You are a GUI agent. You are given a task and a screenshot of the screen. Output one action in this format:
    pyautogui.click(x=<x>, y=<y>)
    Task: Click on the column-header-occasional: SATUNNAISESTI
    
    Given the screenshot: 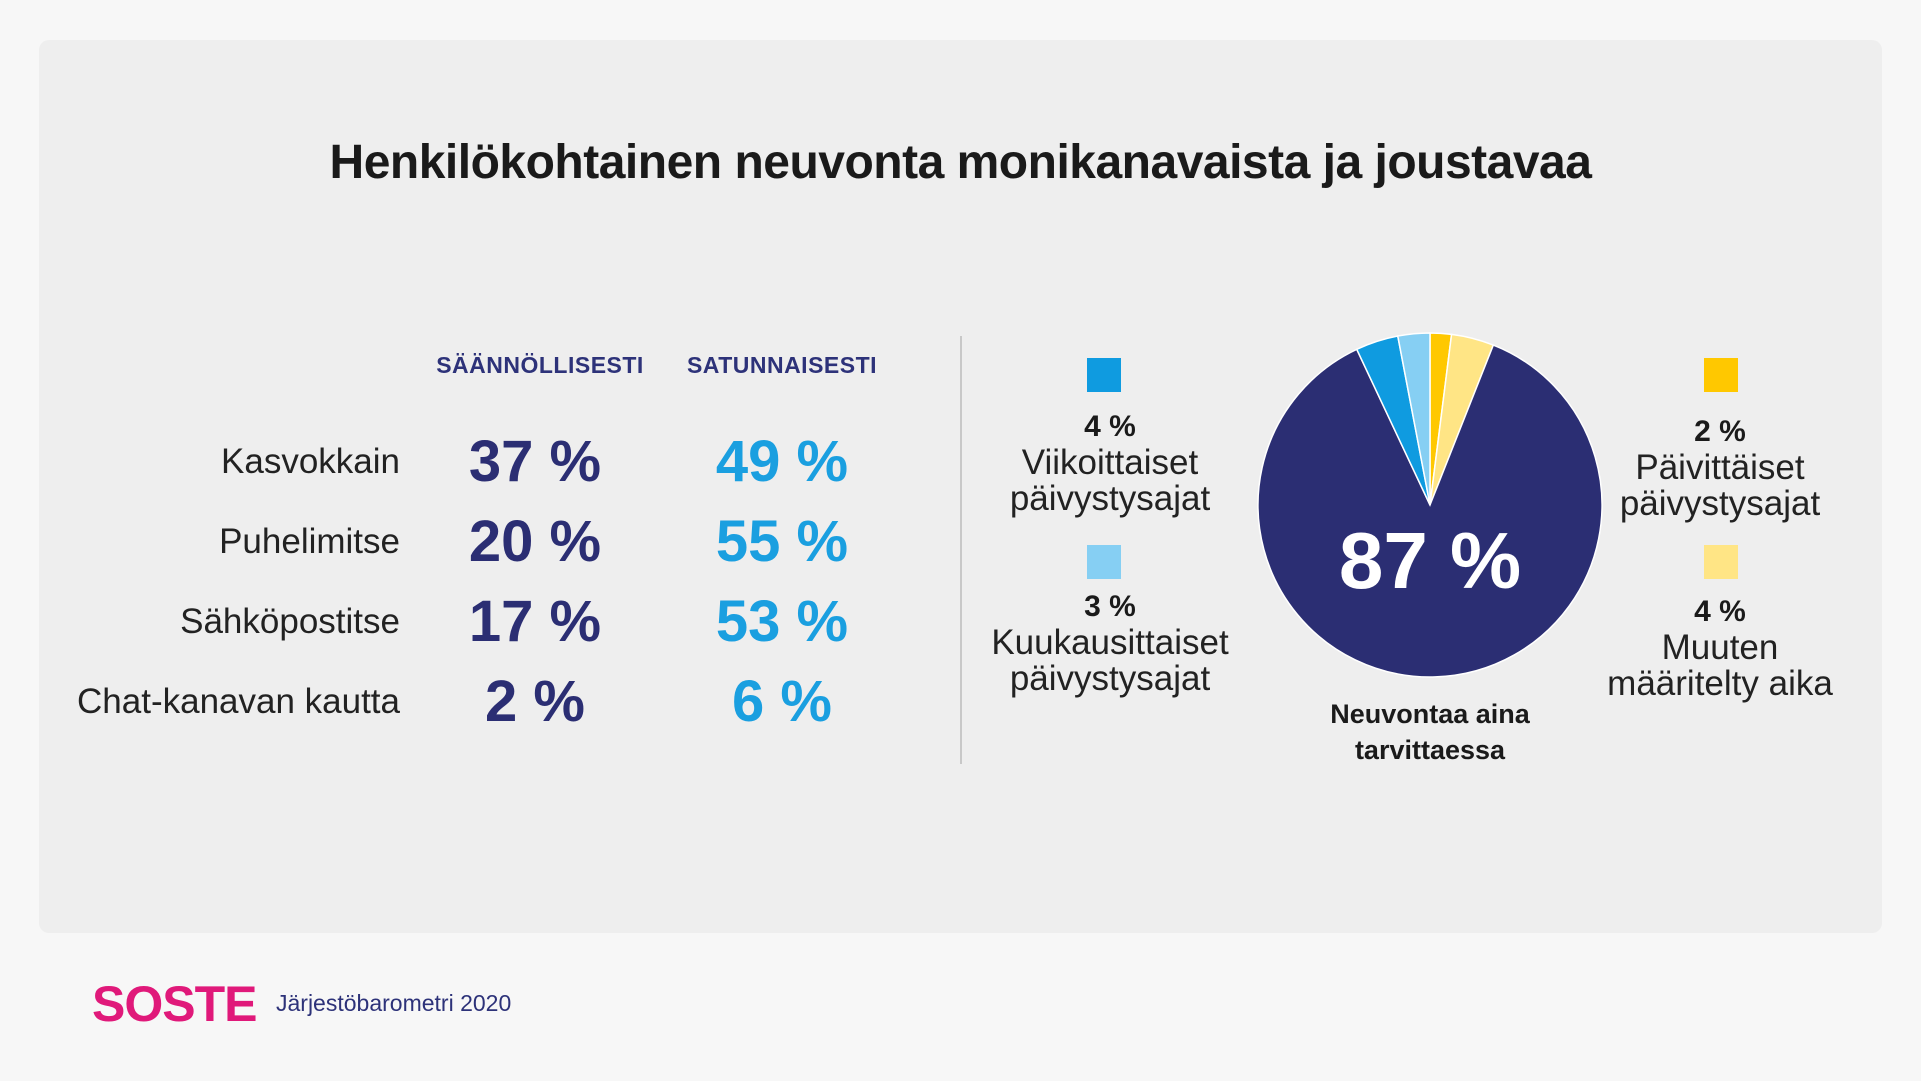 What is the action you would take?
    pyautogui.click(x=782, y=365)
    